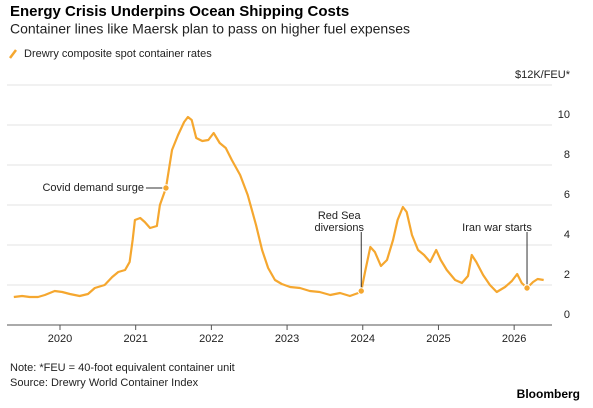 The image size is (593, 408). I want to click on x-tick-label: 2021, so click(135, 339).